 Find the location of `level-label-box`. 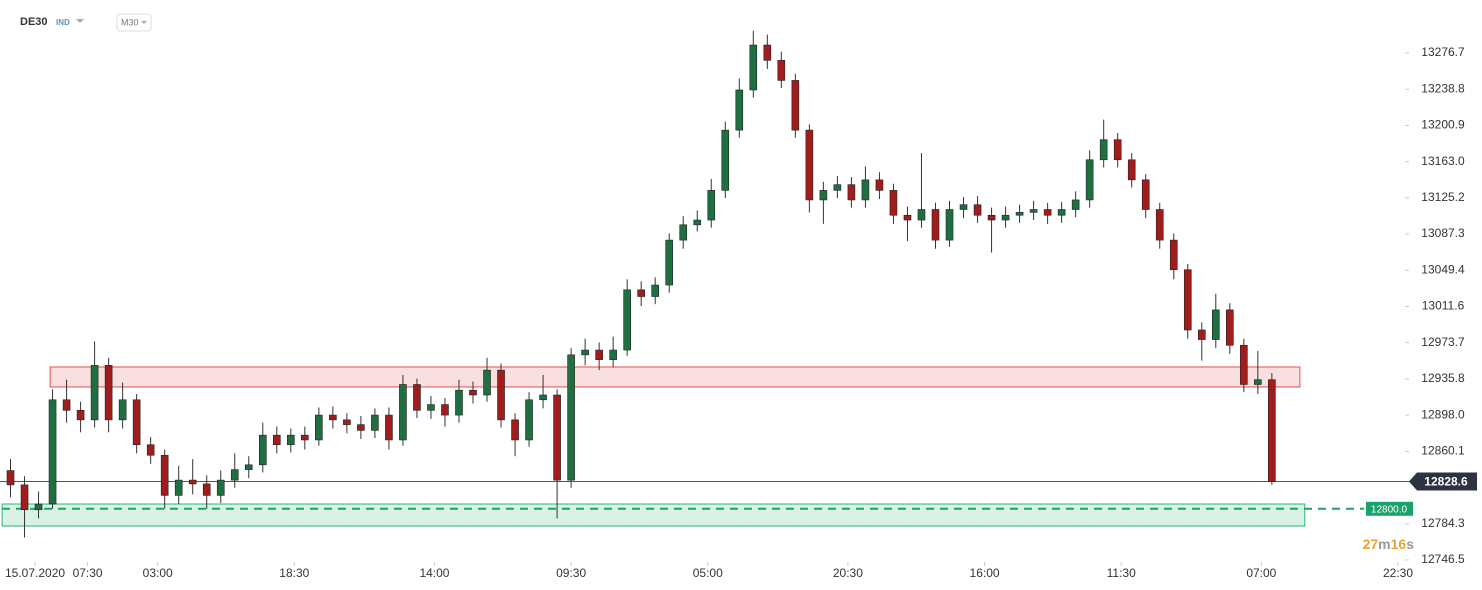

level-label-box is located at coordinates (1389, 508).